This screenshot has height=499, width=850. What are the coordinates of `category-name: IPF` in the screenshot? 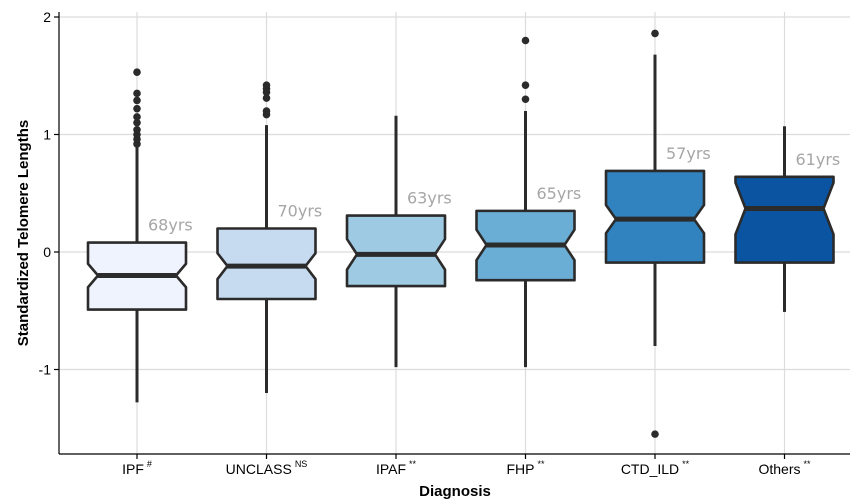 It's located at (133, 469).